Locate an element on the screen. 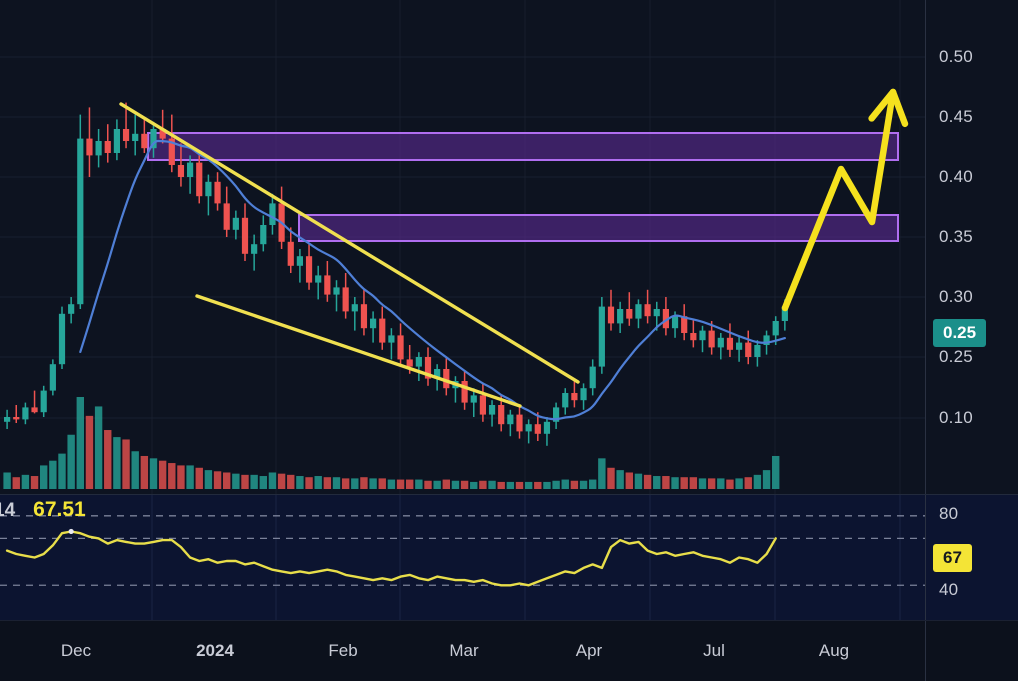 The width and height of the screenshot is (1018, 681). time-axis-tick-2: Feb is located at coordinates (343, 650).